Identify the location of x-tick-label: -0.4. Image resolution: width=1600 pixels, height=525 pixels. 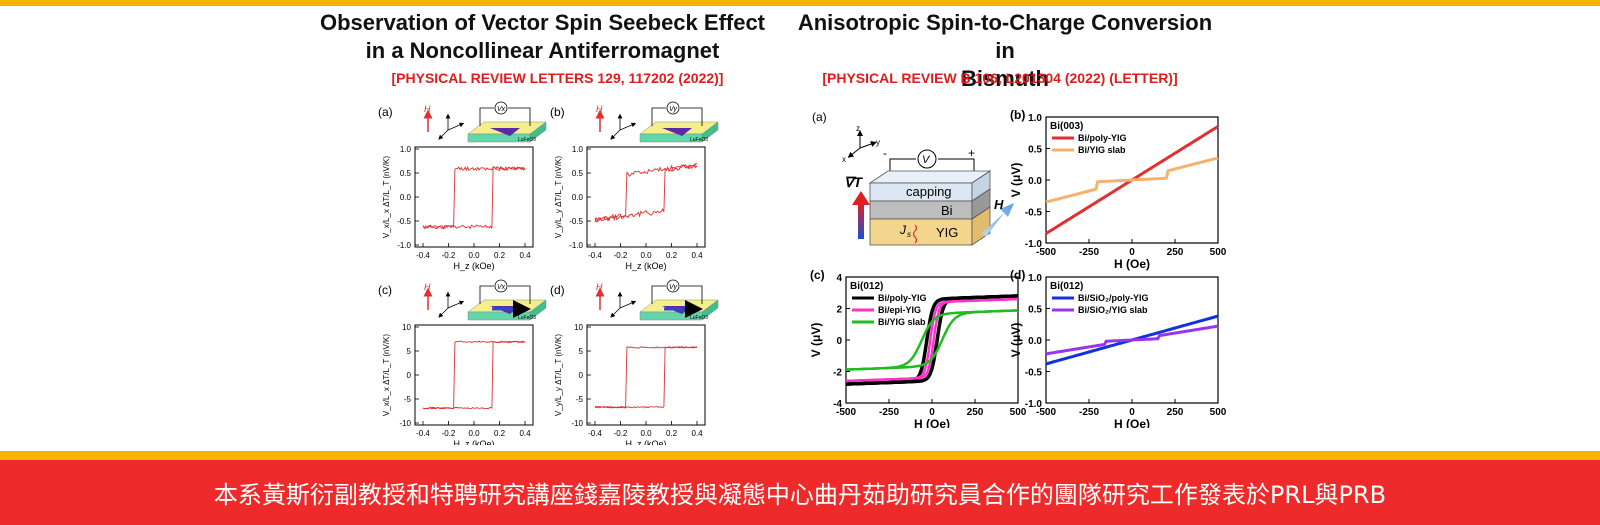
(595, 433).